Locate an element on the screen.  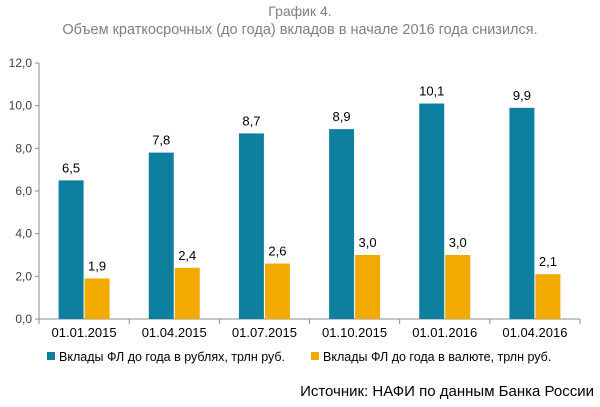
data-label: 7,8 is located at coordinates (161, 140).